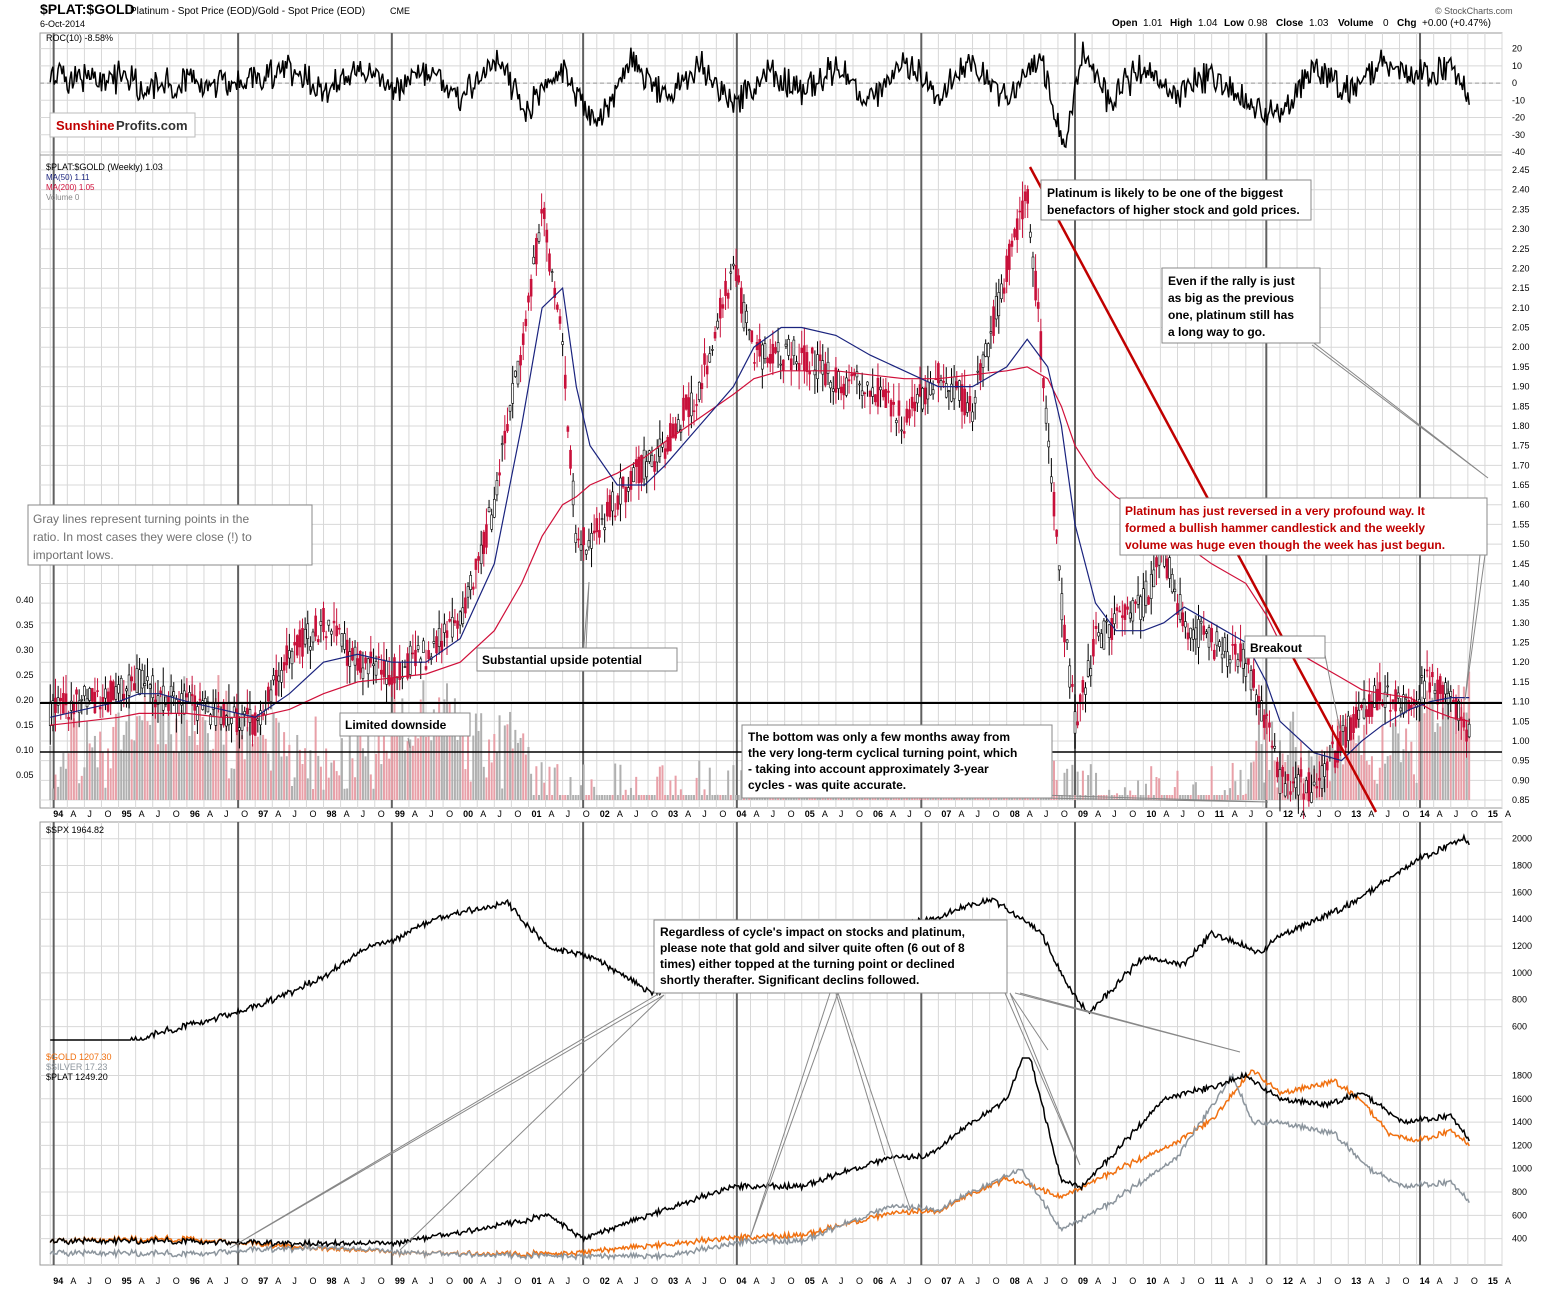 The height and width of the screenshot is (1293, 1550). Describe the element at coordinates (759, 1167) in the screenshot. I see `silver-line` at that location.